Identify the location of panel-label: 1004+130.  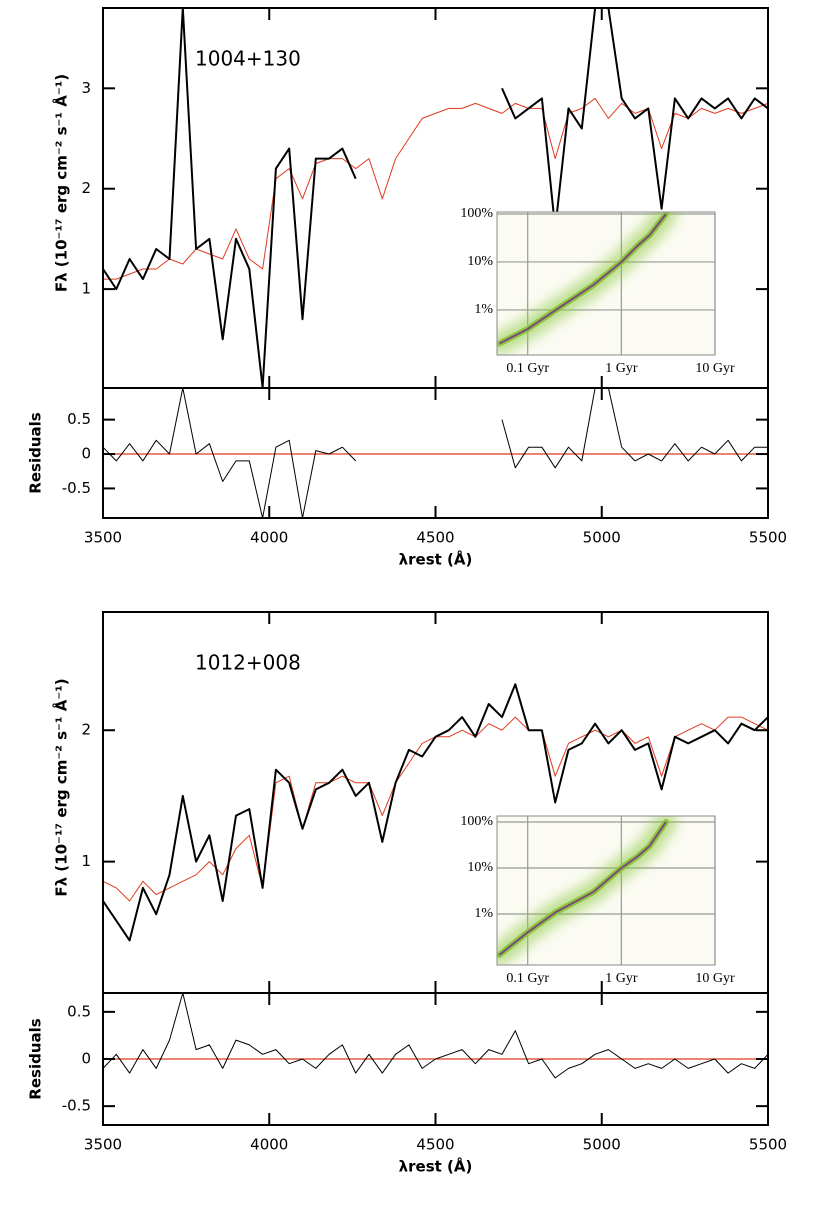
(248, 59).